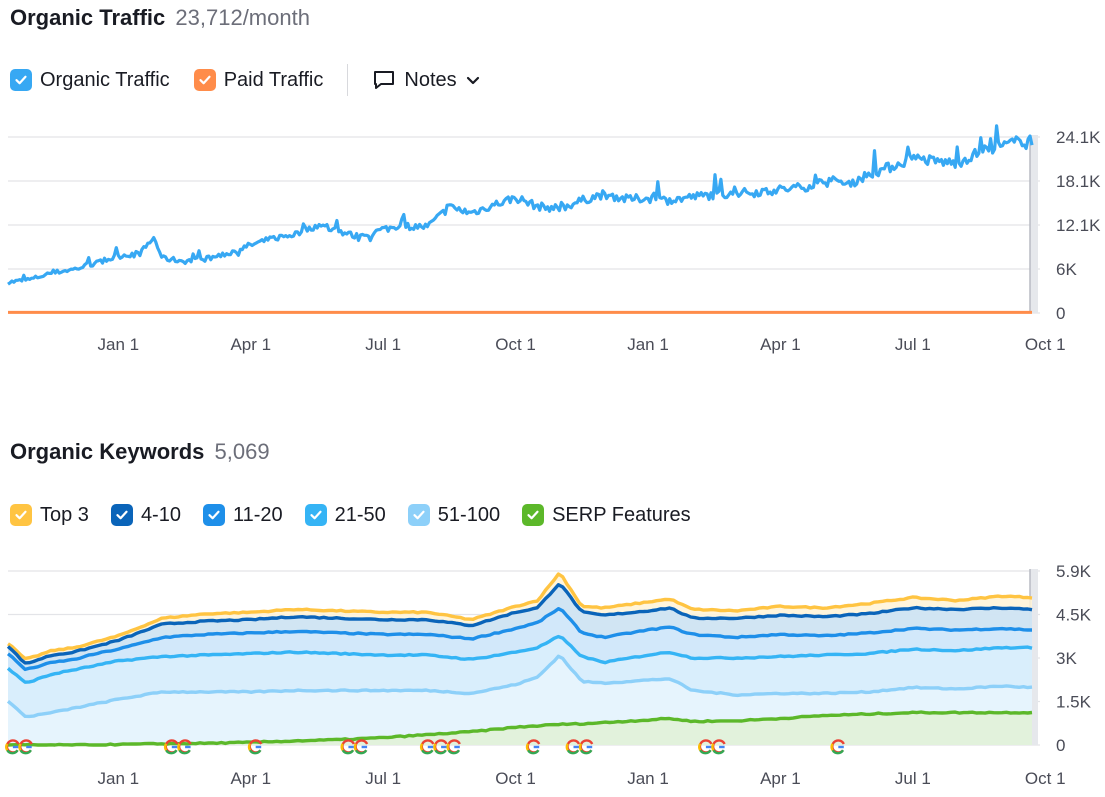 This screenshot has width=1105, height=797. I want to click on legend-4-10: 4-10, so click(145, 515).